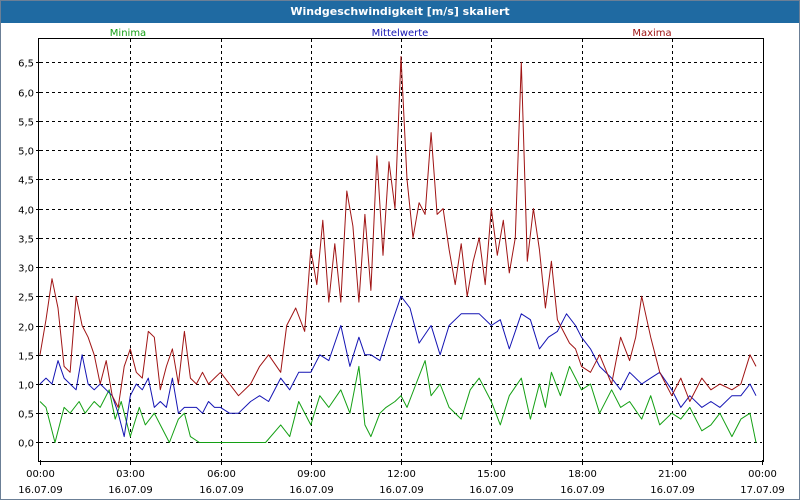  Describe the element at coordinates (582, 474) in the screenshot. I see `xtick-time-label: 18:00` at that location.